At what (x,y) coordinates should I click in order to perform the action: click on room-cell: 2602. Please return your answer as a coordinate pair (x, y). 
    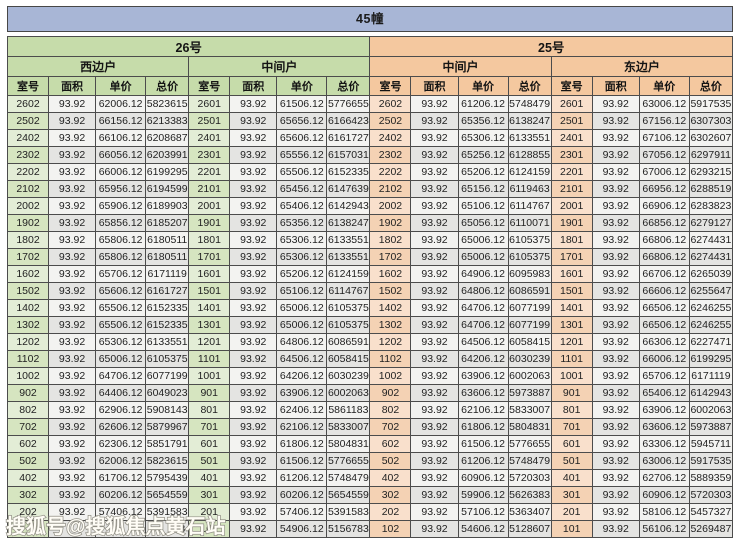
    Looking at the image, I should click on (28, 104).